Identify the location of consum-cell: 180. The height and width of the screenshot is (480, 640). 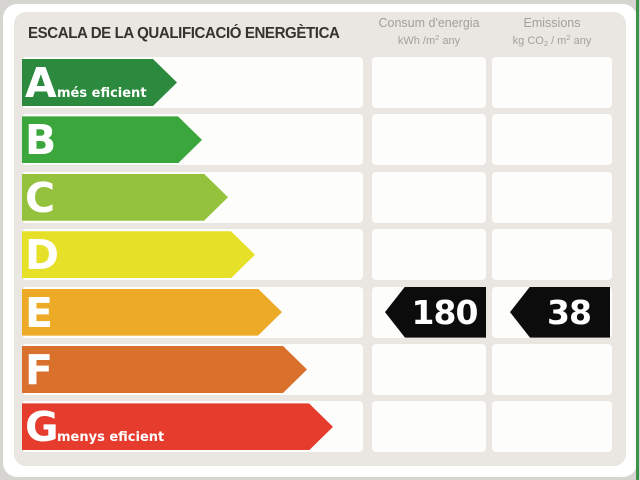
(429, 312).